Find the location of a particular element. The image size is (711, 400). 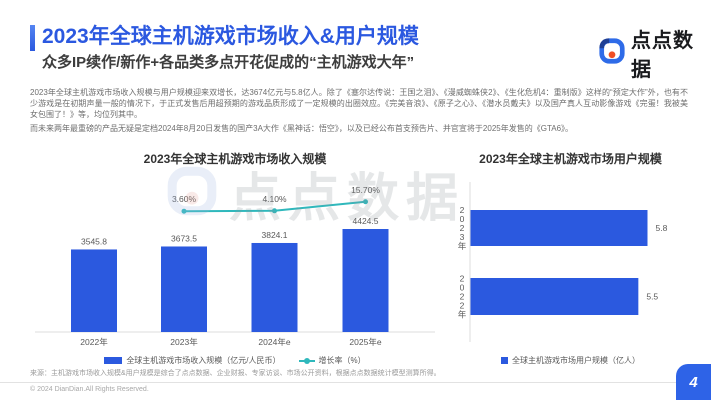

bar-value-label: 3824.1 is located at coordinates (275, 235).